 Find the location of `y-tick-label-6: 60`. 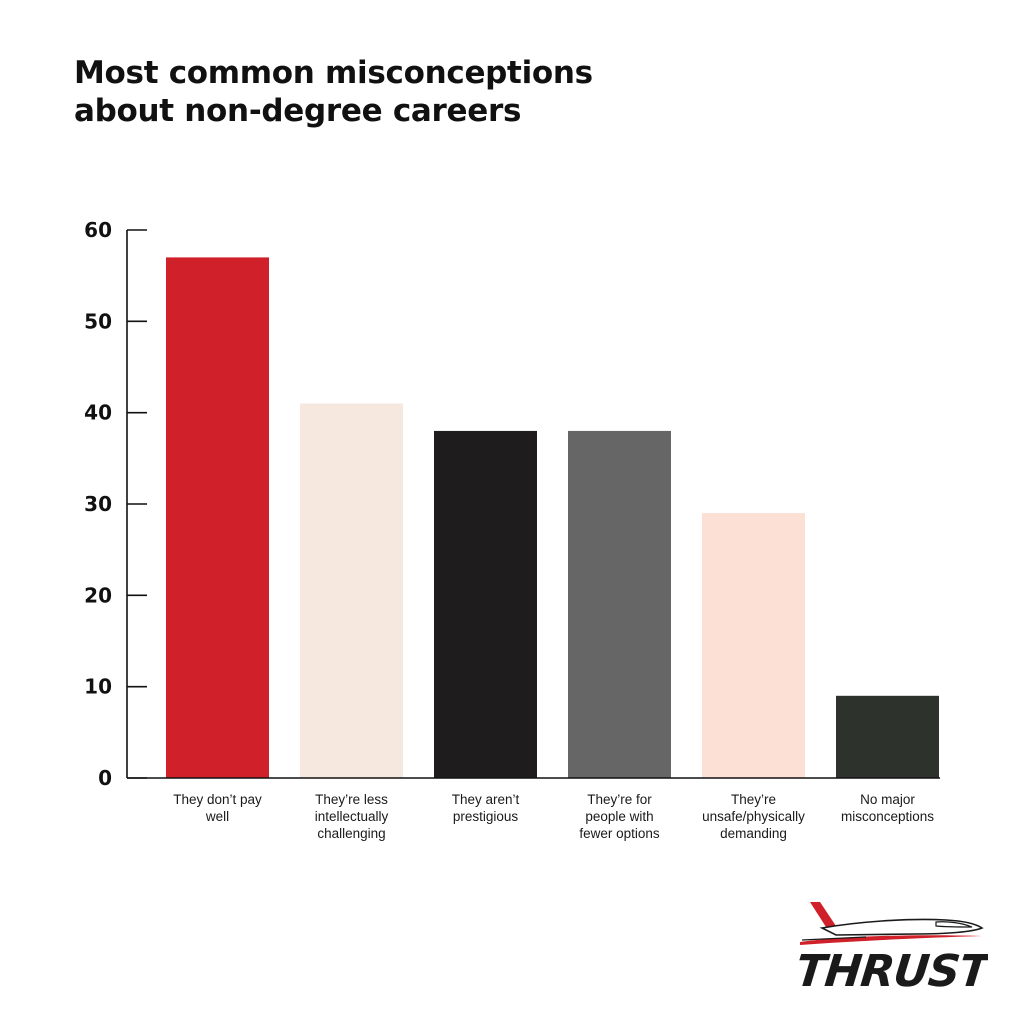

y-tick-label-6: 60 is located at coordinates (98, 230).